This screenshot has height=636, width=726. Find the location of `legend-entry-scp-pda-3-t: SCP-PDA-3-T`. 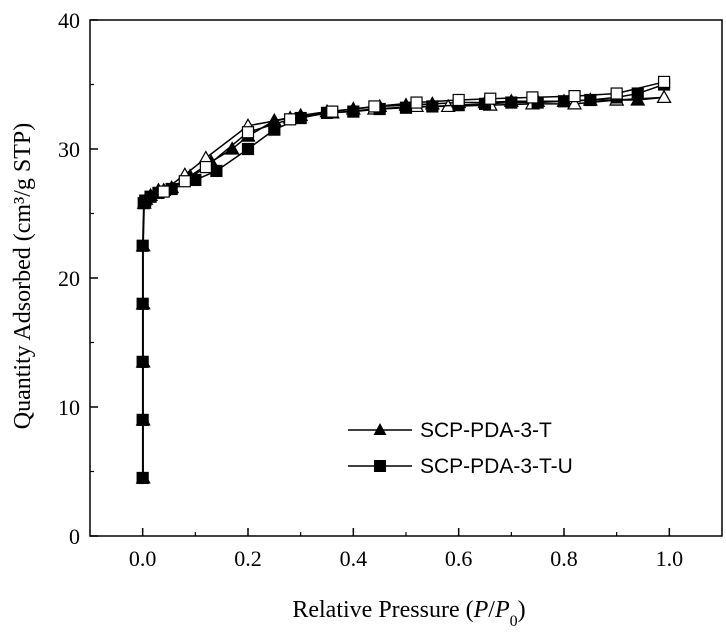

legend-entry-scp-pda-3-t: SCP-PDA-3-T is located at coordinates (450, 430).